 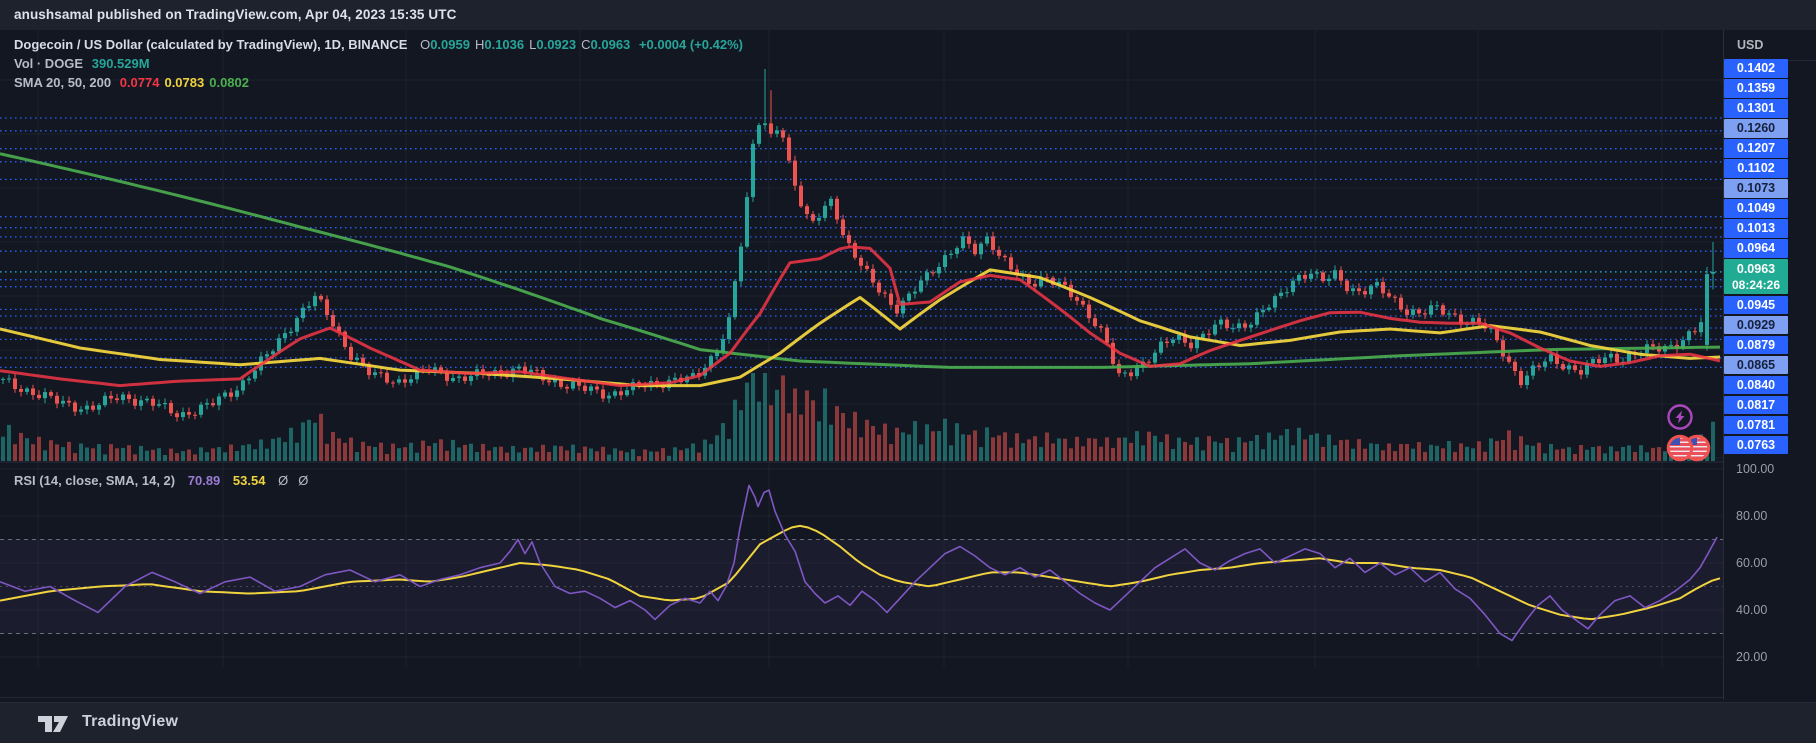 What do you see at coordinates (95, 480) in the screenshot?
I see `rsi-title: RSI (14, close, SMA, 14, 2)` at bounding box center [95, 480].